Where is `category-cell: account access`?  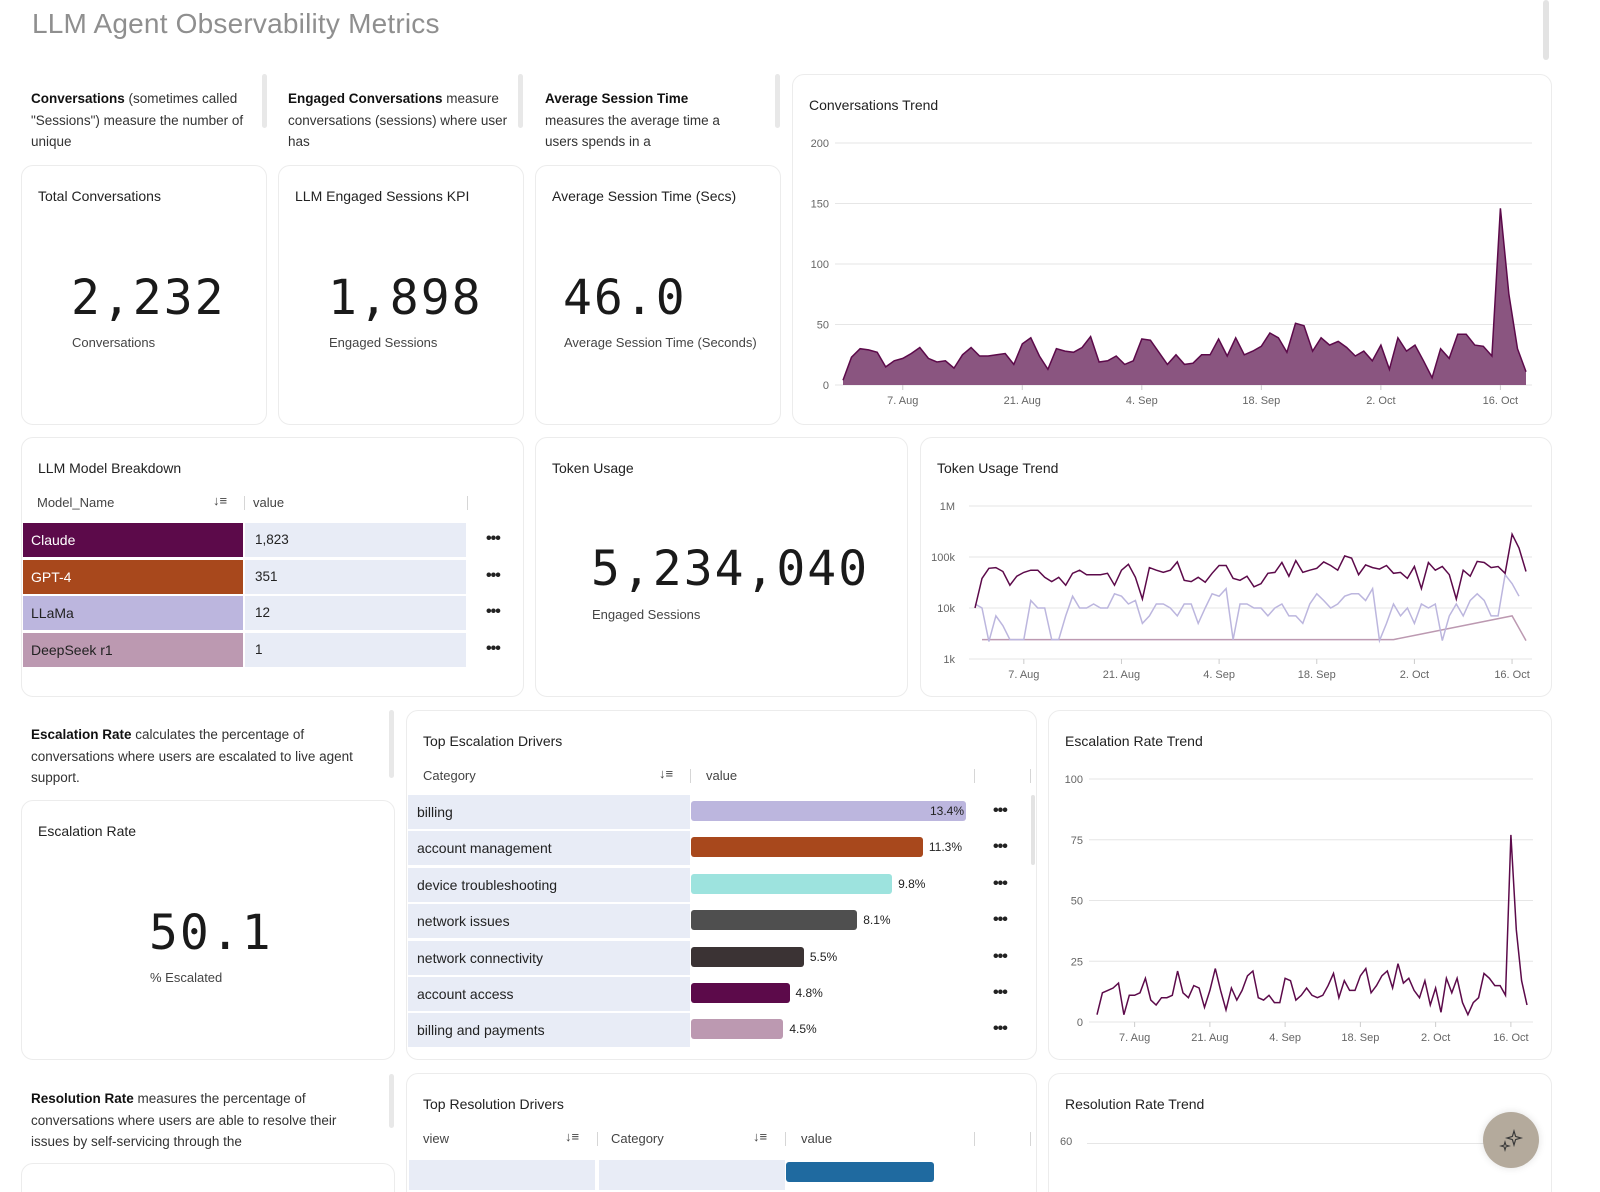 category-cell: account access is located at coordinates (549, 994).